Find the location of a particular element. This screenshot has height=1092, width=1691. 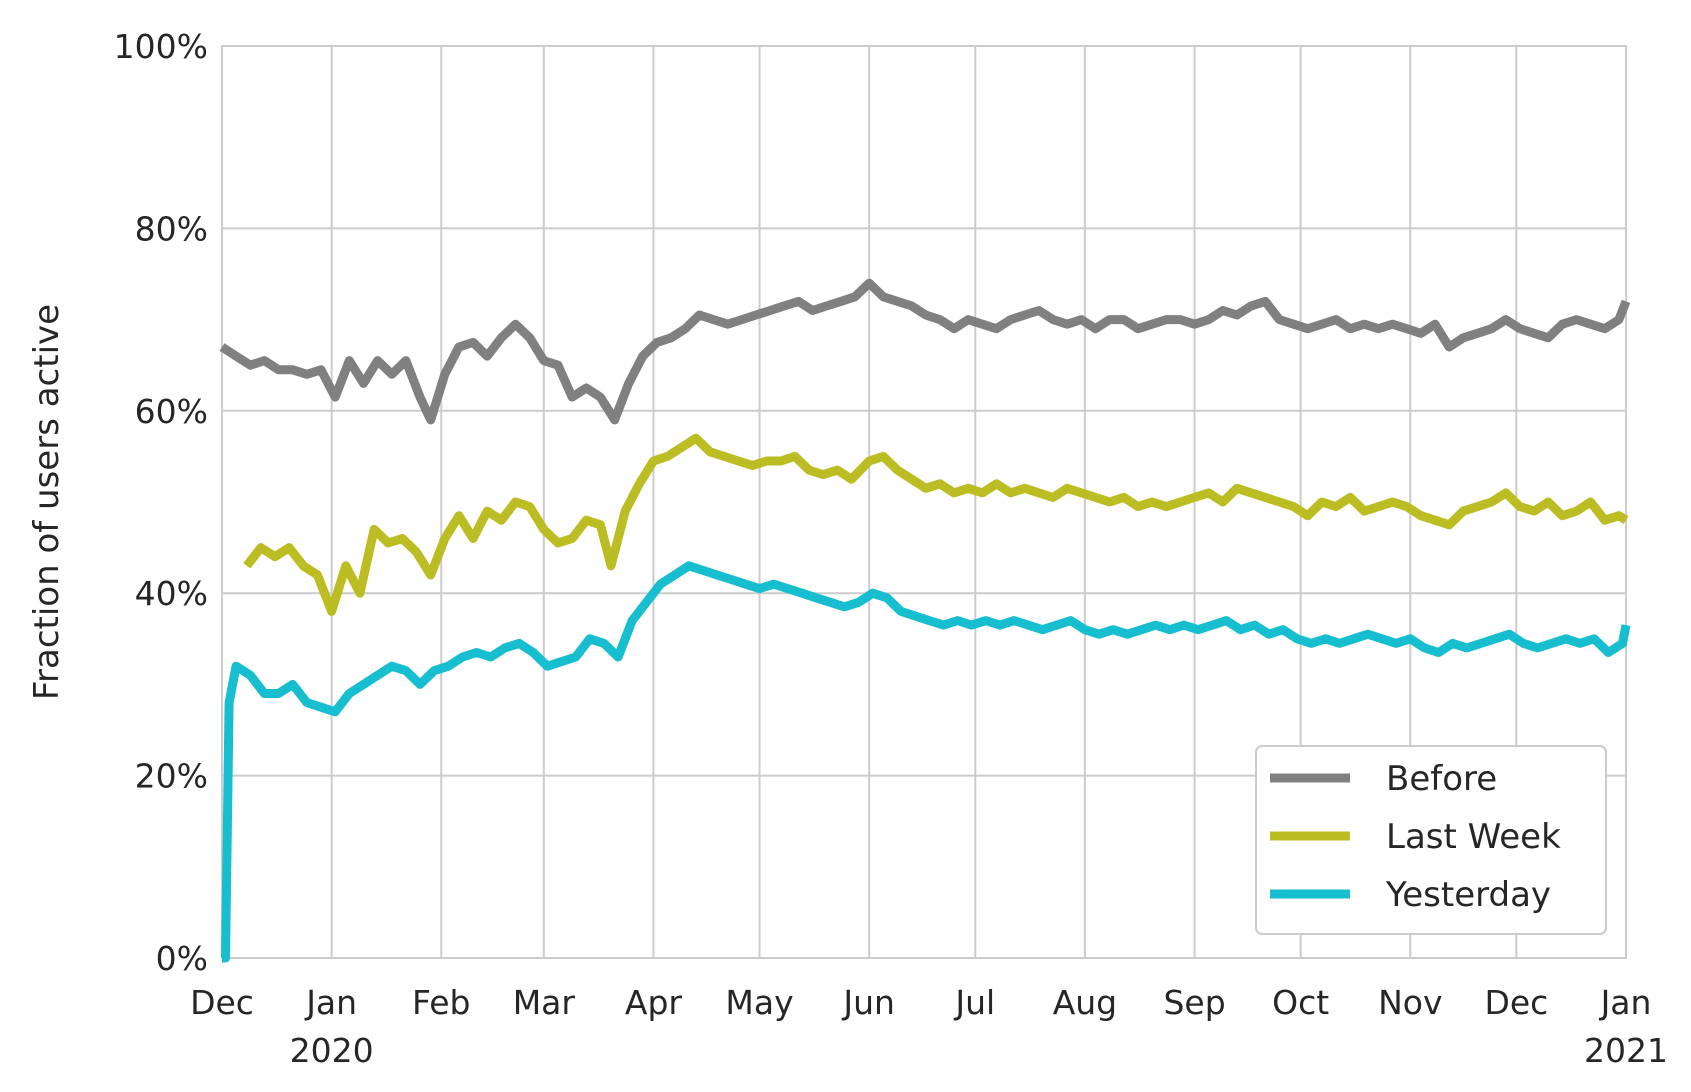

legend-label-last-week: Last Week is located at coordinates (1473, 837).